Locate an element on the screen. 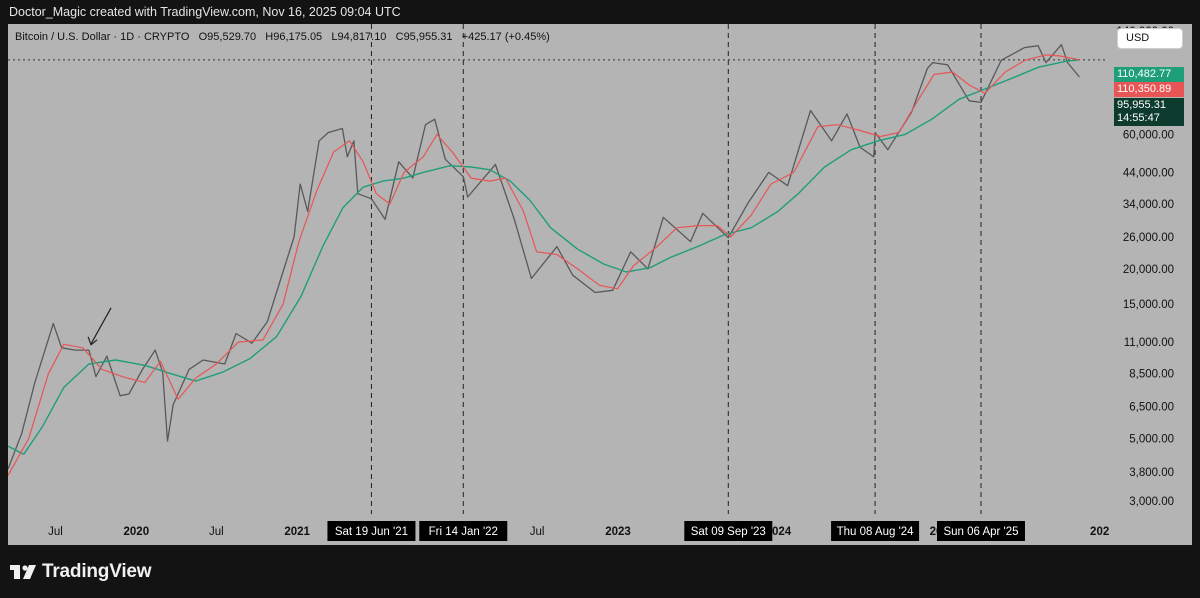 This screenshot has width=1200, height=598. currency-button: USD is located at coordinates (1150, 38).